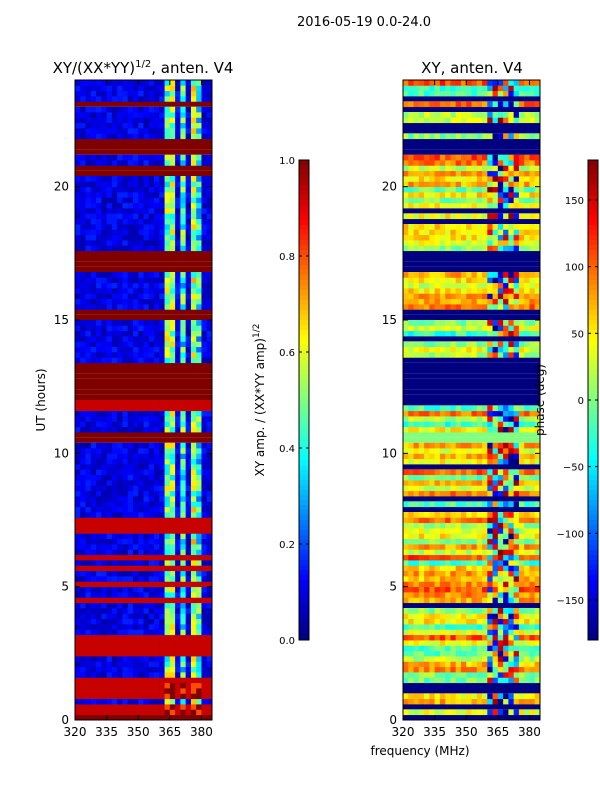  Describe the element at coordinates (143, 391) in the screenshot. I see `heatmap-band` at that location.